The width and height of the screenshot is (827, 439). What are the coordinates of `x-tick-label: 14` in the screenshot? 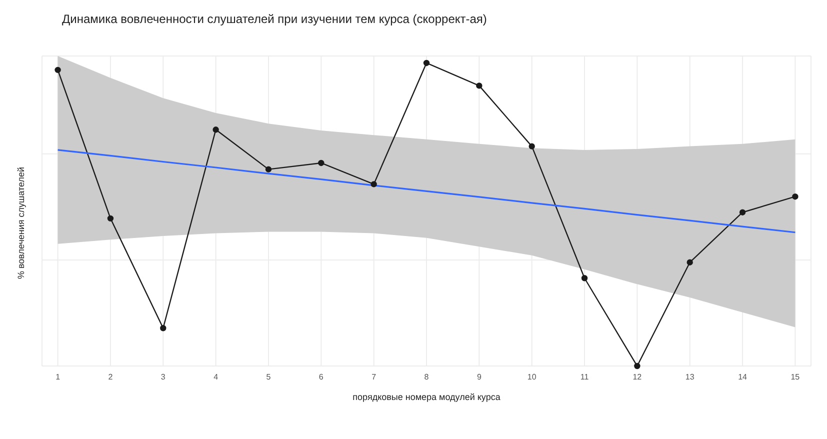 It's located at (743, 377).